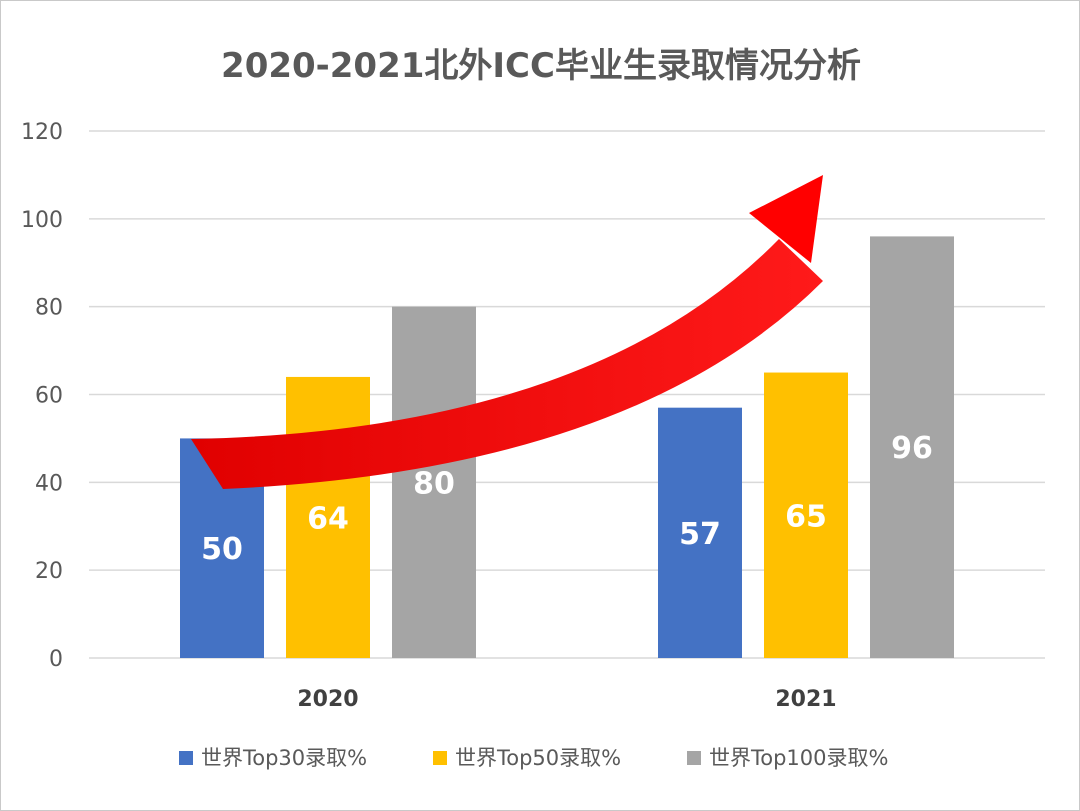 This screenshot has height=811, width=1080. What do you see at coordinates (566, 699) in the screenshot?
I see `x-axis-ticks: 2020 2021` at bounding box center [566, 699].